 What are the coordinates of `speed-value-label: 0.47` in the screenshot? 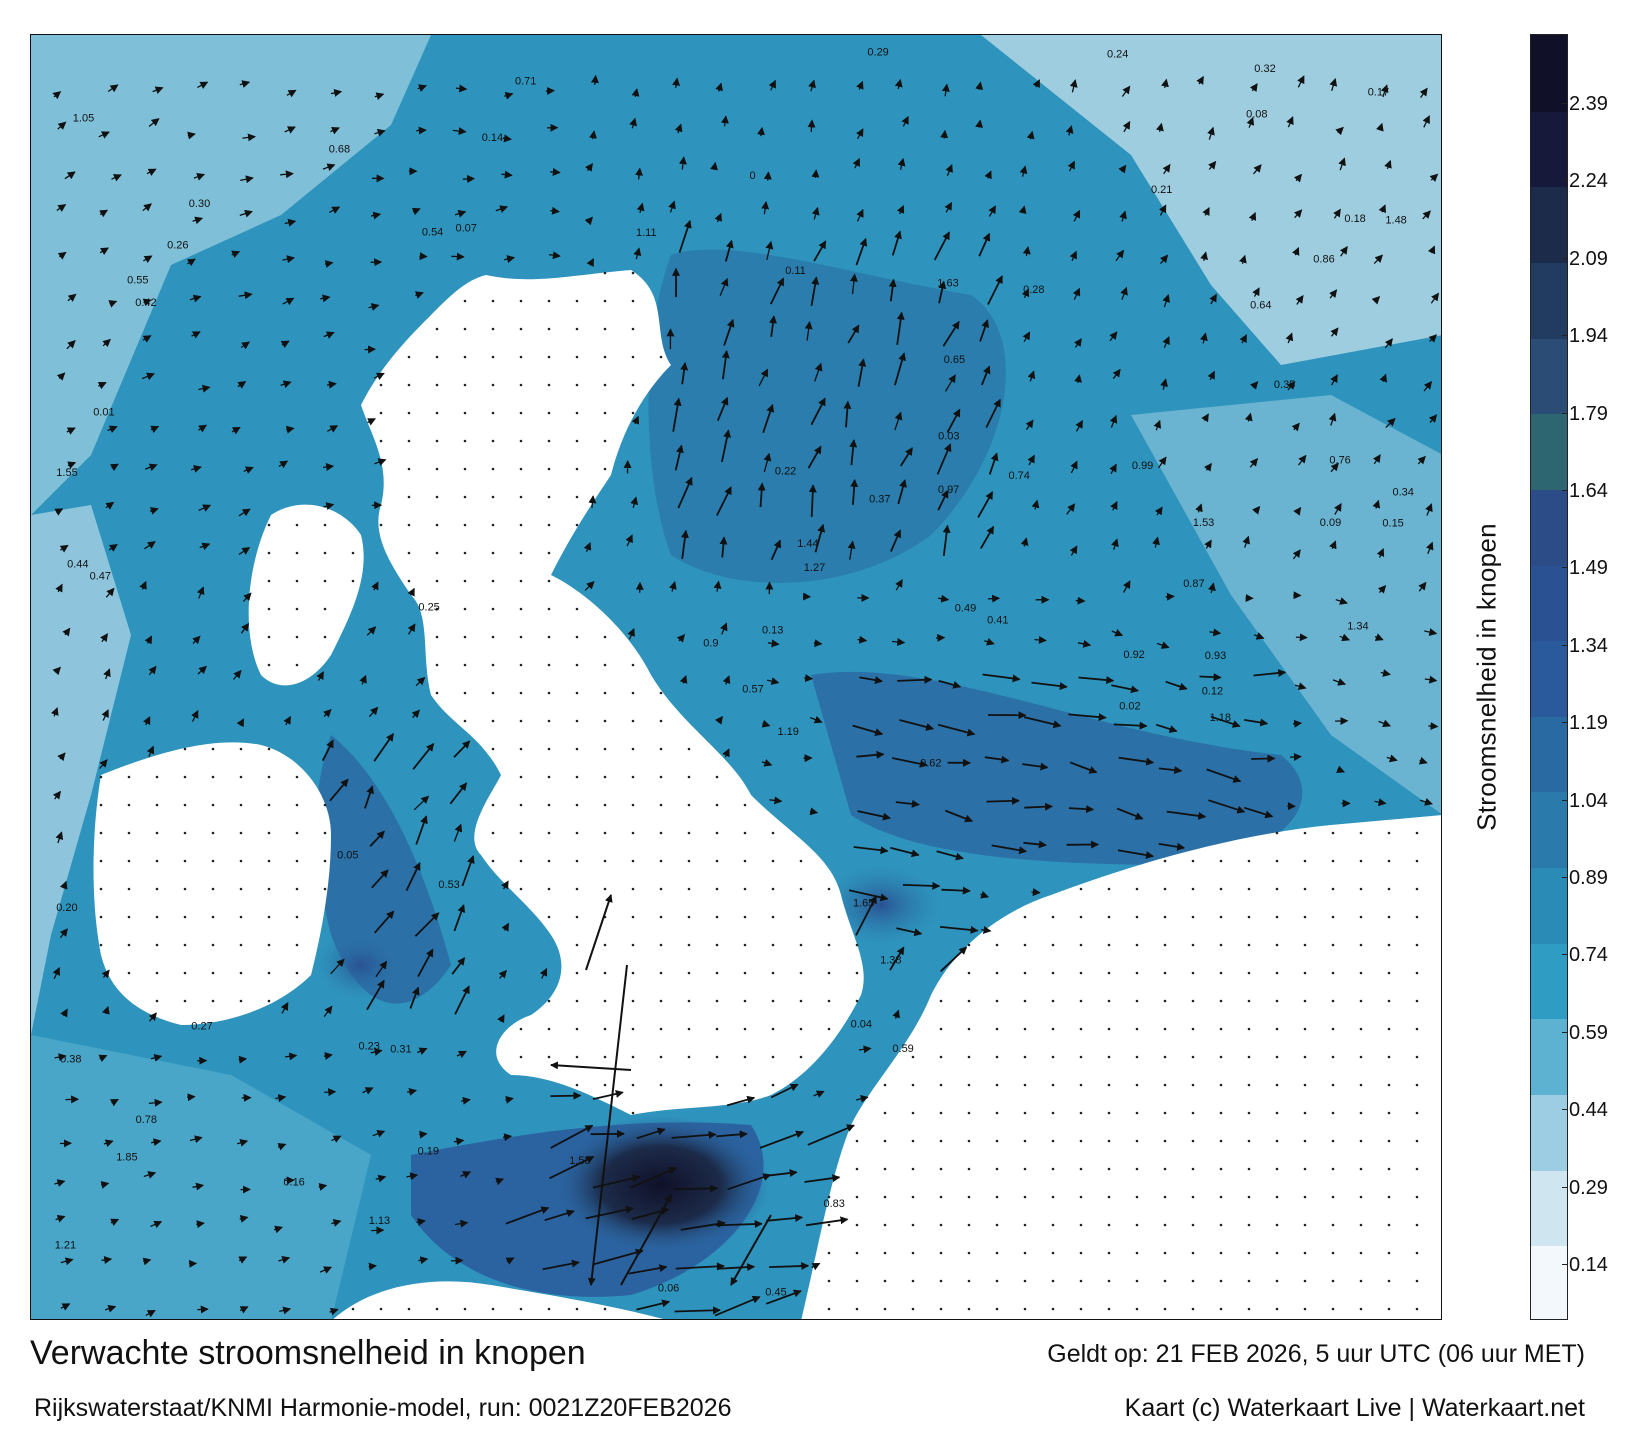 It's located at (100, 577).